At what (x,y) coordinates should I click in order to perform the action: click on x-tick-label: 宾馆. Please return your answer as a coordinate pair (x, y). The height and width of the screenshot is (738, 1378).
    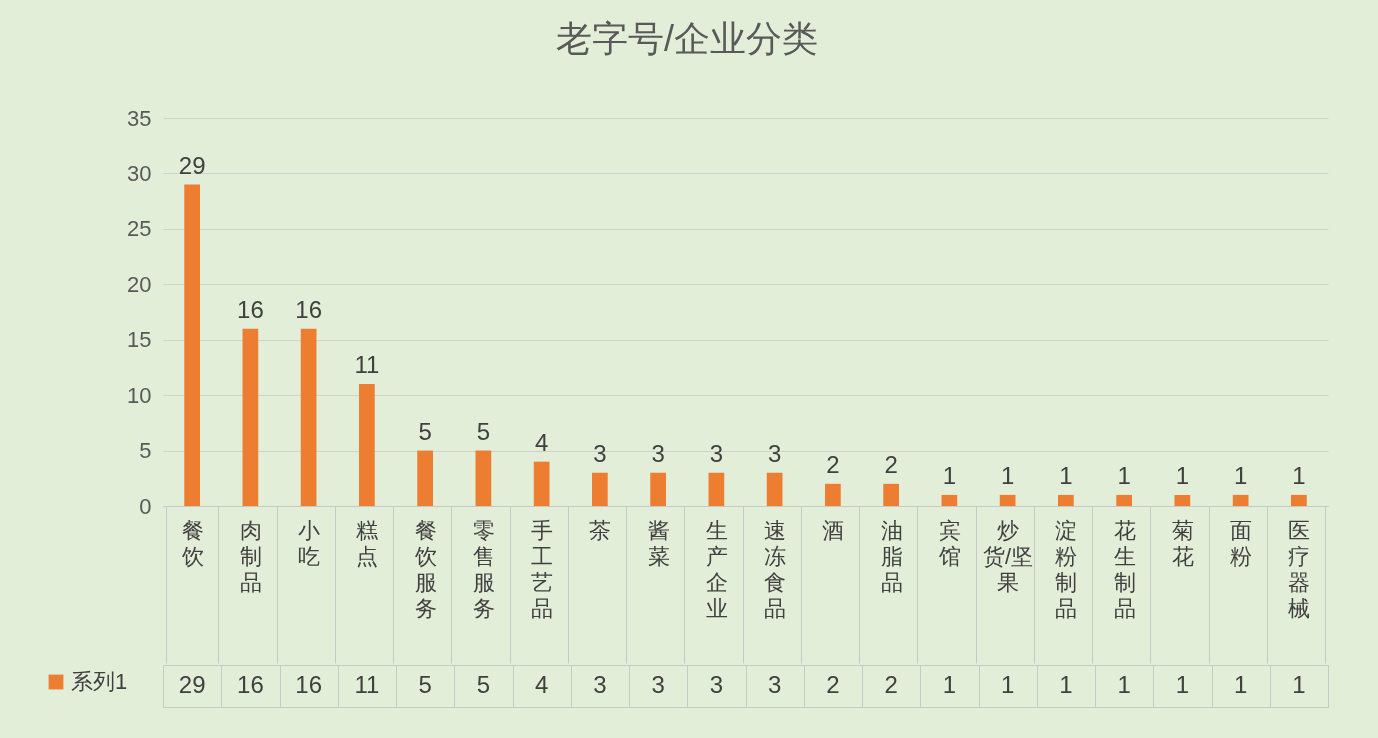
    Looking at the image, I should click on (949, 543).